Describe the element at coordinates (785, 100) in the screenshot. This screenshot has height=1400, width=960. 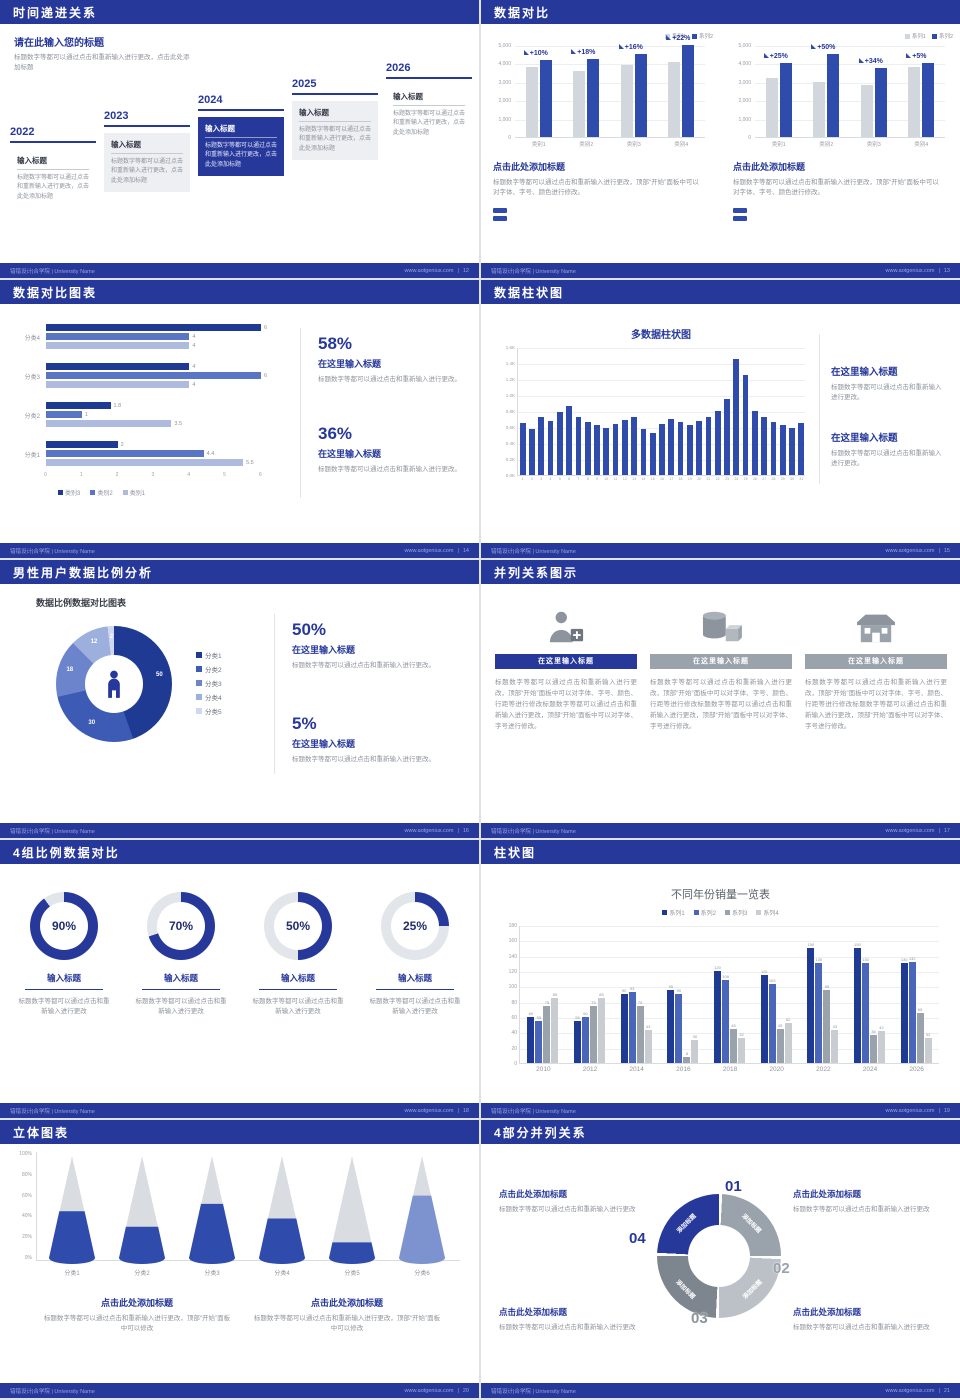
I see `bar-series2` at that location.